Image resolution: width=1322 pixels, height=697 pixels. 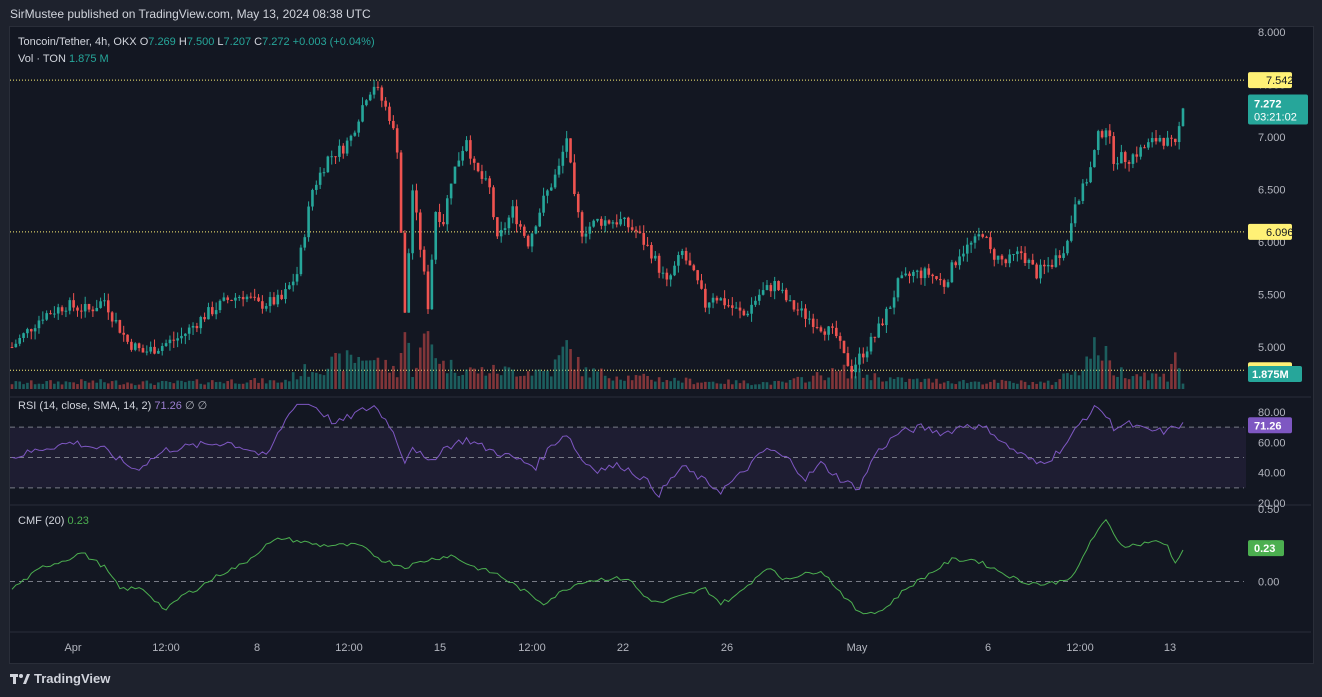 I want to click on close-value: 7.272, so click(x=276, y=42).